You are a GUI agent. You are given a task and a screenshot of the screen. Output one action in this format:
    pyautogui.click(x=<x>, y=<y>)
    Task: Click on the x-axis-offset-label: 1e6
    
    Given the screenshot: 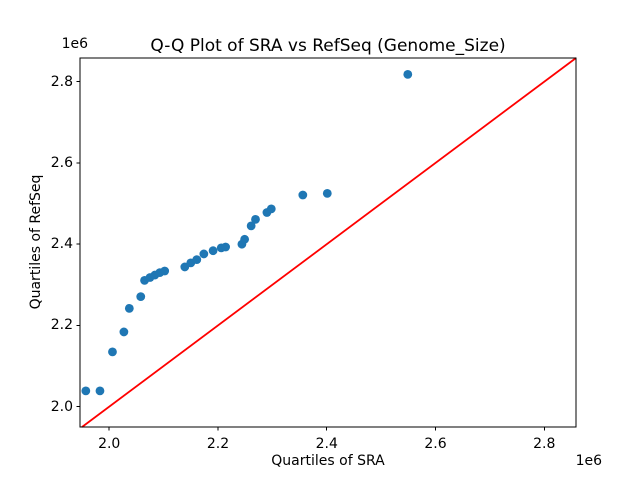 What is the action you would take?
    pyautogui.click(x=588, y=461)
    